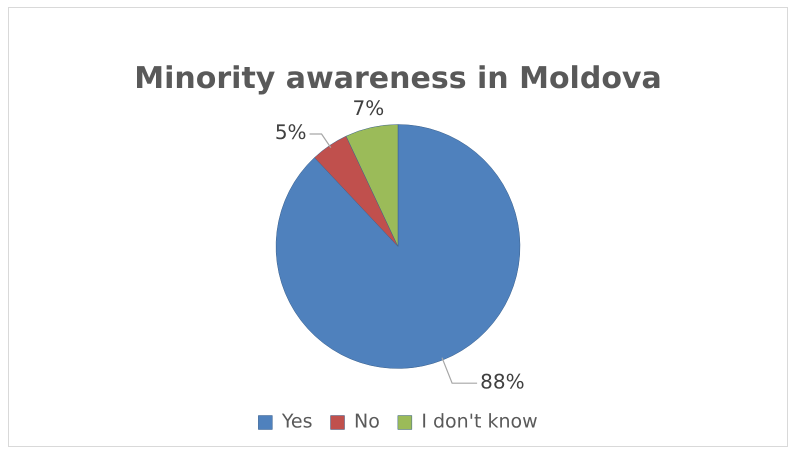  I want to click on data-label: 7%, so click(368, 108).